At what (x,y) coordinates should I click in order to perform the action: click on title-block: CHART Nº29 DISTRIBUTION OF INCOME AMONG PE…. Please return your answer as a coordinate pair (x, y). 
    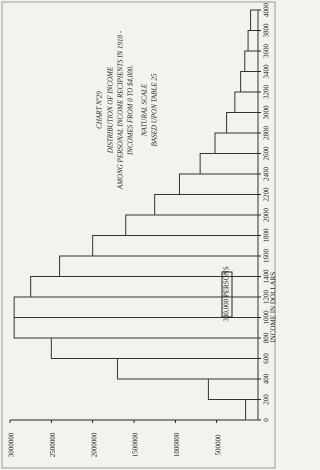
    Looking at the image, I should click on (127, 110).